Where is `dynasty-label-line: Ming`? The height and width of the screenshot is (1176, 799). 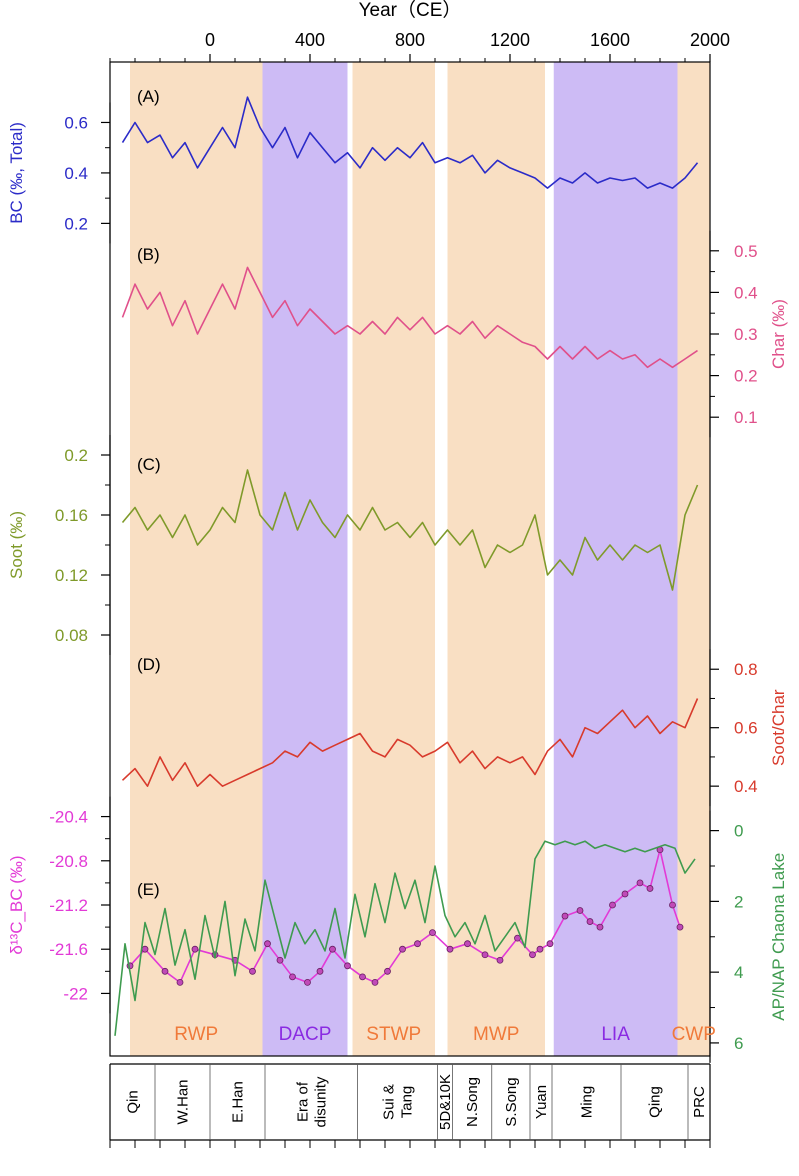 dynasty-label-line: Ming is located at coordinates (587, 1102).